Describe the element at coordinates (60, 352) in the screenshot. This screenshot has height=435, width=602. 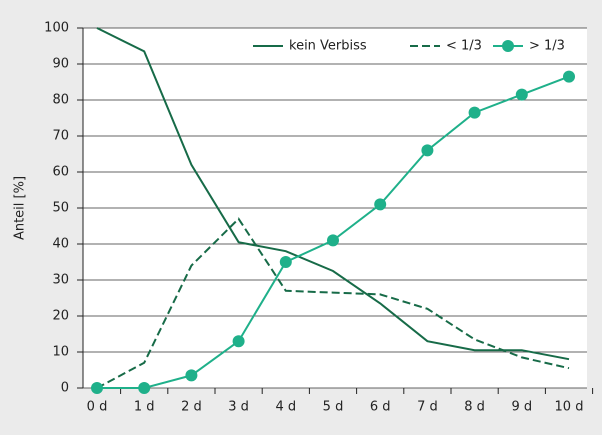
I see `y-tick-label: 10` at that location.